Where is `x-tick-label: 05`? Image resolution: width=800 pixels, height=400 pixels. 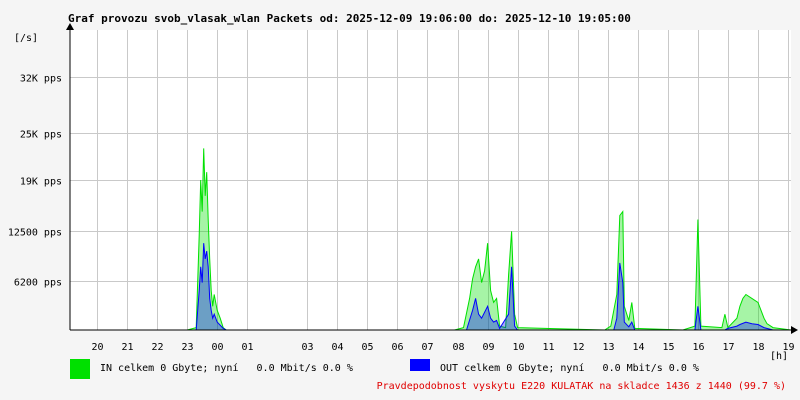 x-tick-label: 05 is located at coordinates (367, 347).